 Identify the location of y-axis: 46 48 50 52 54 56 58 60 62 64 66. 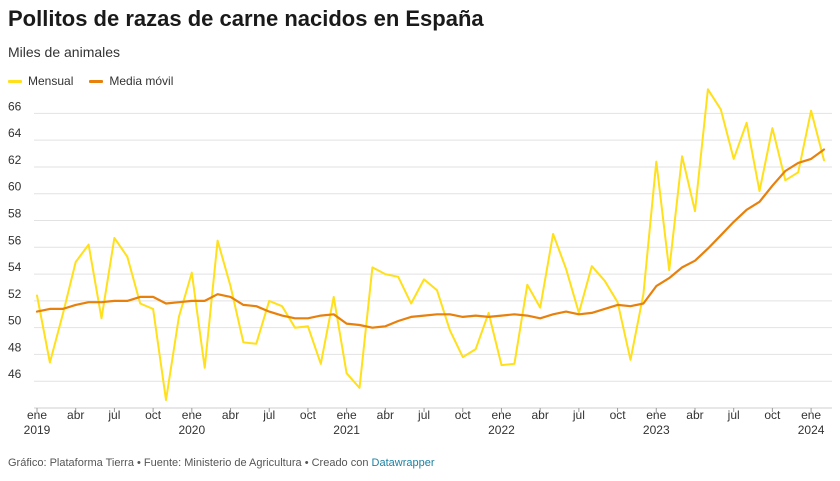
(15, 240).